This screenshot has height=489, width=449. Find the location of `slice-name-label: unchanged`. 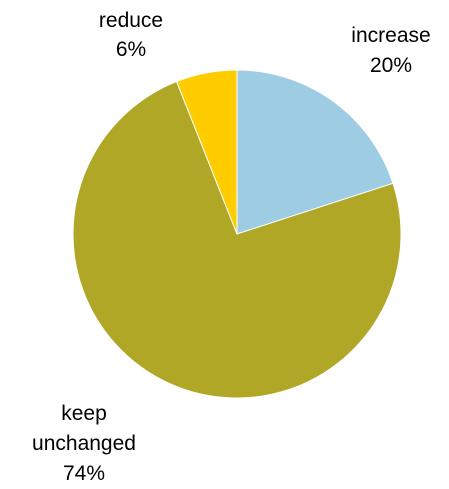

slice-name-label: unchanged is located at coordinates (84, 443).